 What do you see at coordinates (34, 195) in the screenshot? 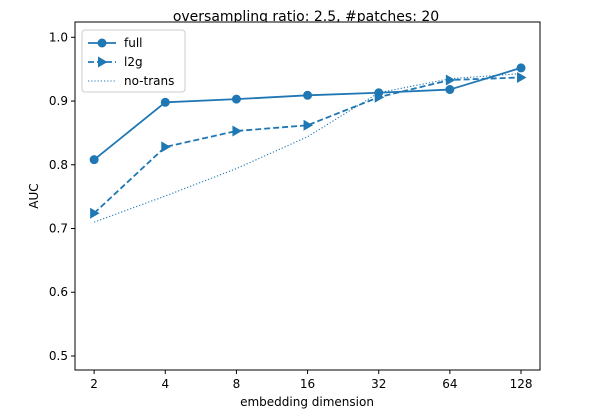
I see `y-axis-label: AUC` at bounding box center [34, 195].